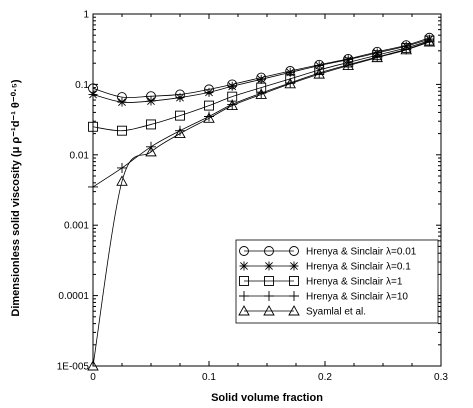 This screenshot has width=473, height=408. I want to click on legend-label: Hrenya & Sinclair λ=0.01, so click(361, 252).